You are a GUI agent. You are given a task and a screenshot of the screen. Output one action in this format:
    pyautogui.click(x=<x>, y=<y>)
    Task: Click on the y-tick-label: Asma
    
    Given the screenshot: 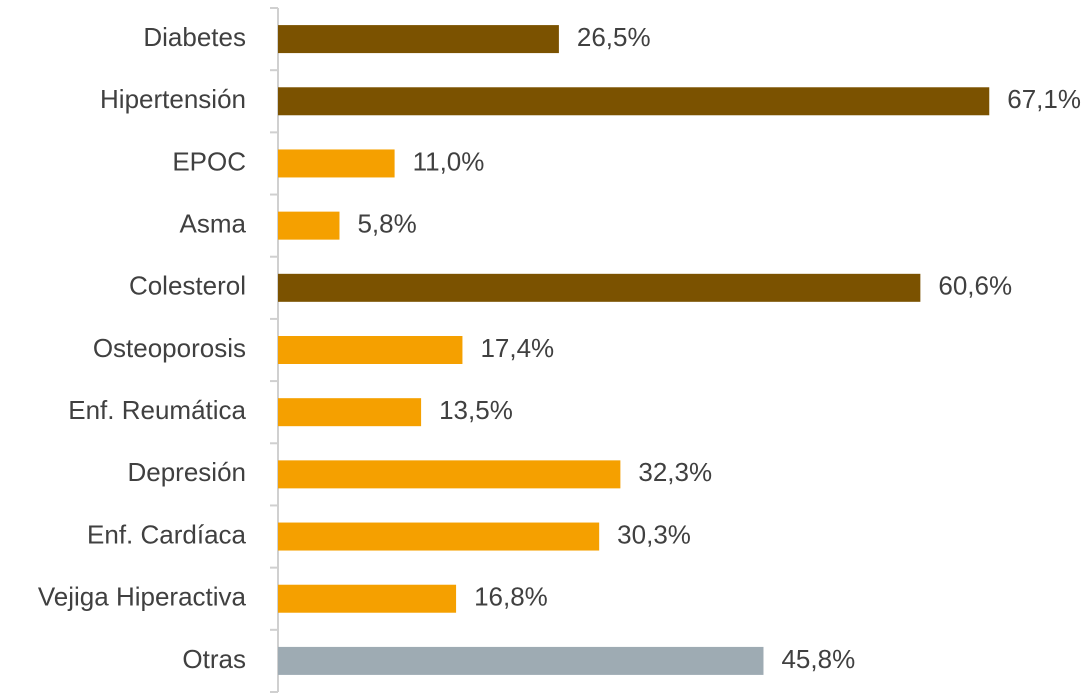 What is the action you would take?
    pyautogui.click(x=213, y=224)
    